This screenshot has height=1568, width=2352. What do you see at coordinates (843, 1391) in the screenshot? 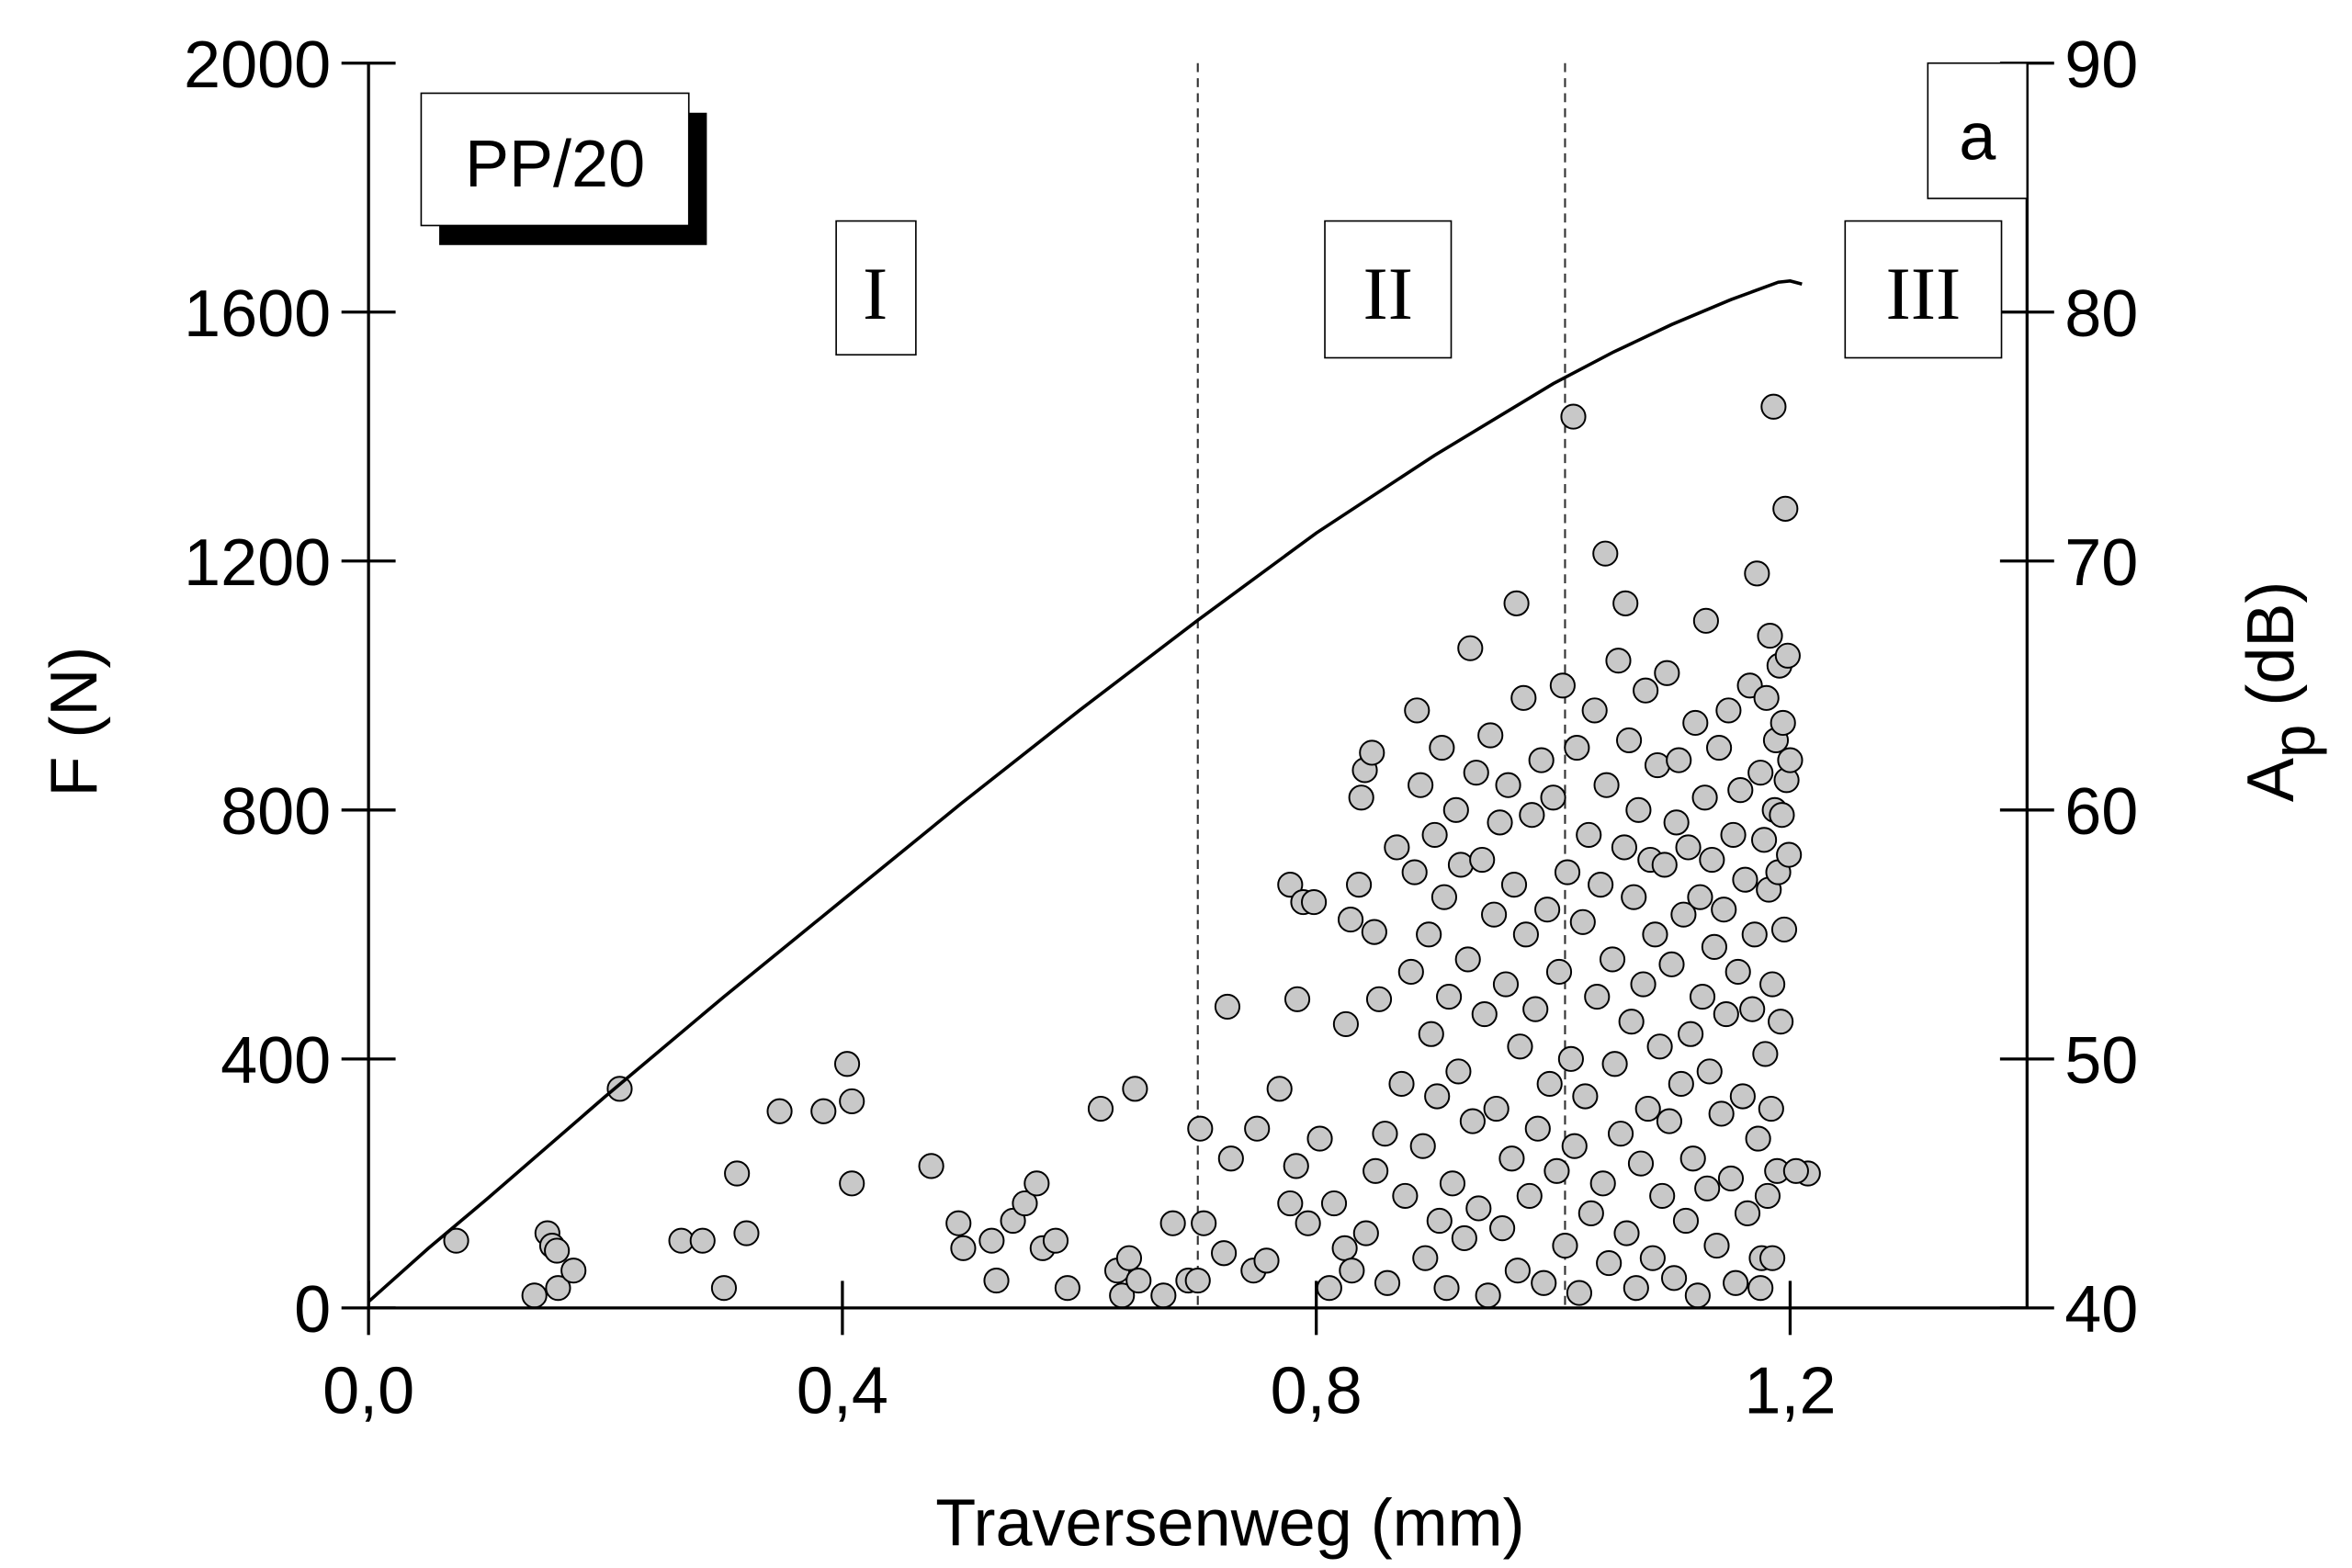
I see `x-tick-label: 0,4` at bounding box center [843, 1391].